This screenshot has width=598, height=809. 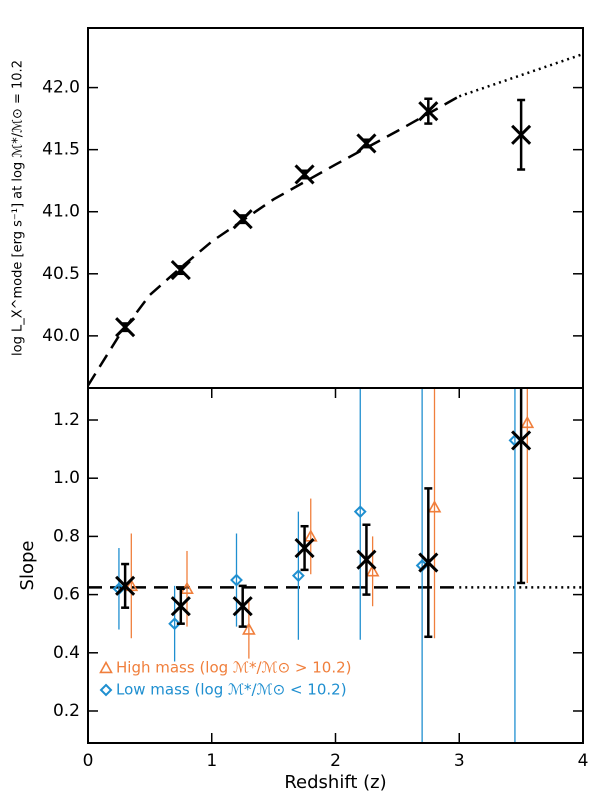 I want to click on fit-line, so click(x=520, y=75).